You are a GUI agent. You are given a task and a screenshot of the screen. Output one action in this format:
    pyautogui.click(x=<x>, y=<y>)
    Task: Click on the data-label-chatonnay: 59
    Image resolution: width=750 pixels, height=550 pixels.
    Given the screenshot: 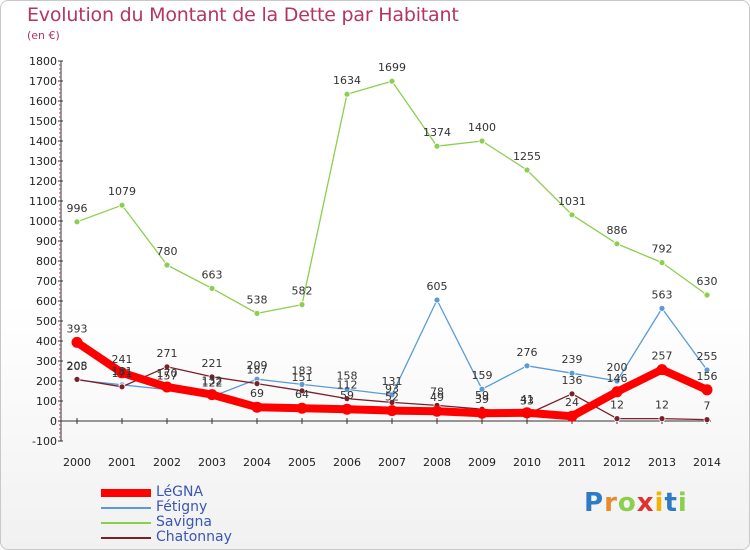 What is the action you would take?
    pyautogui.click(x=482, y=395)
    